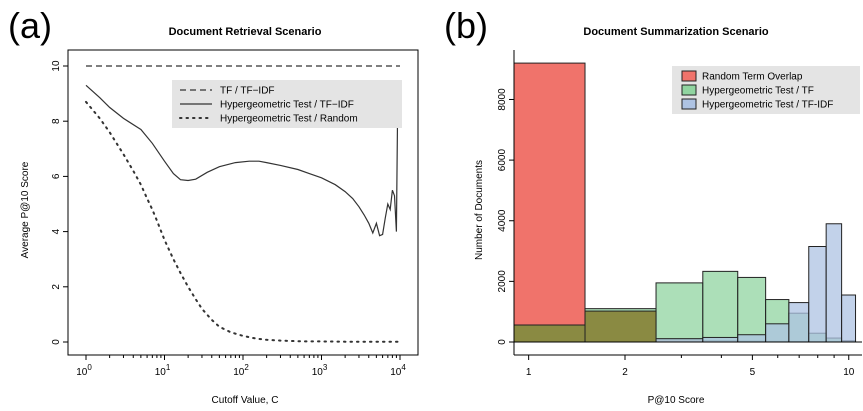  Describe the element at coordinates (398, 370) in the screenshot. I see `x-tick-label: 10⁴` at that location.